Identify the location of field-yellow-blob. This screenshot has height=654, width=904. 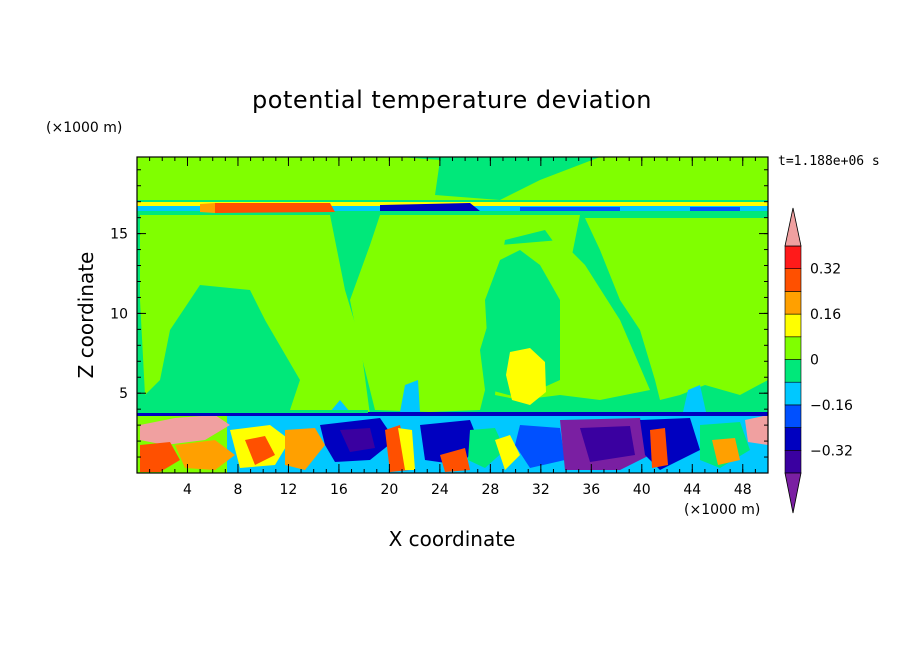
(526, 376).